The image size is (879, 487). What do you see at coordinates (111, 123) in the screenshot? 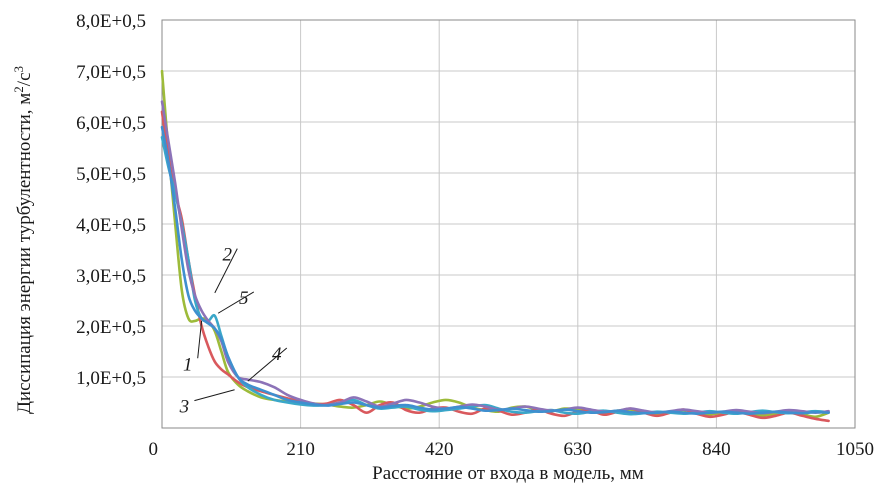
I see `y-tick-label: 6,0E+0,5` at bounding box center [111, 123].